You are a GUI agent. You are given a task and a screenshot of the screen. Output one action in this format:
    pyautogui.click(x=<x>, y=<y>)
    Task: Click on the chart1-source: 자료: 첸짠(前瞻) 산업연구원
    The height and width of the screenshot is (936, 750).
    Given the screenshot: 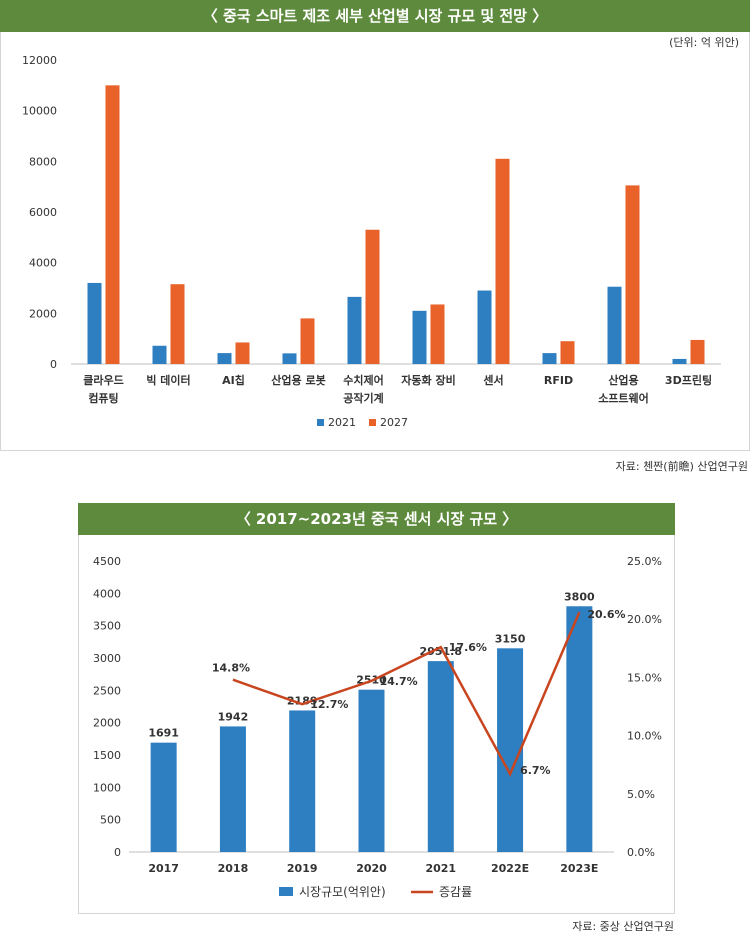 What is the action you would take?
    pyautogui.click(x=681, y=466)
    